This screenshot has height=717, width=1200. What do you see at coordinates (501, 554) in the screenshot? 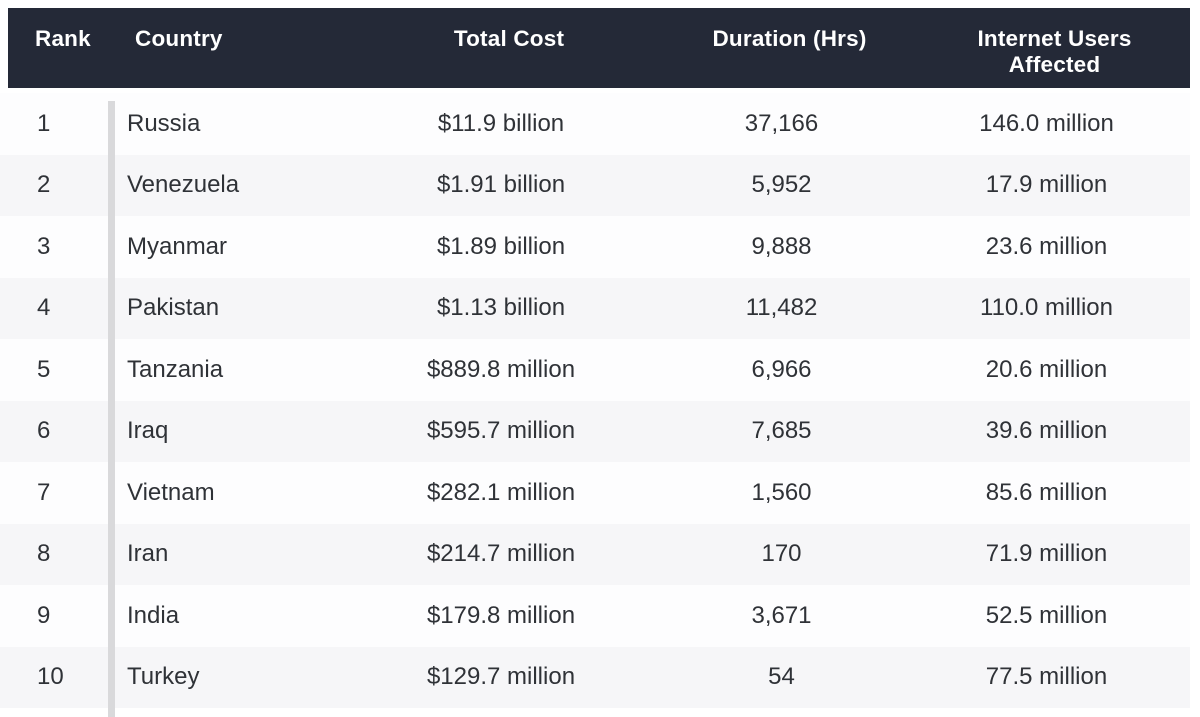
I see `cell-total-cost: $214.7 million` at bounding box center [501, 554].